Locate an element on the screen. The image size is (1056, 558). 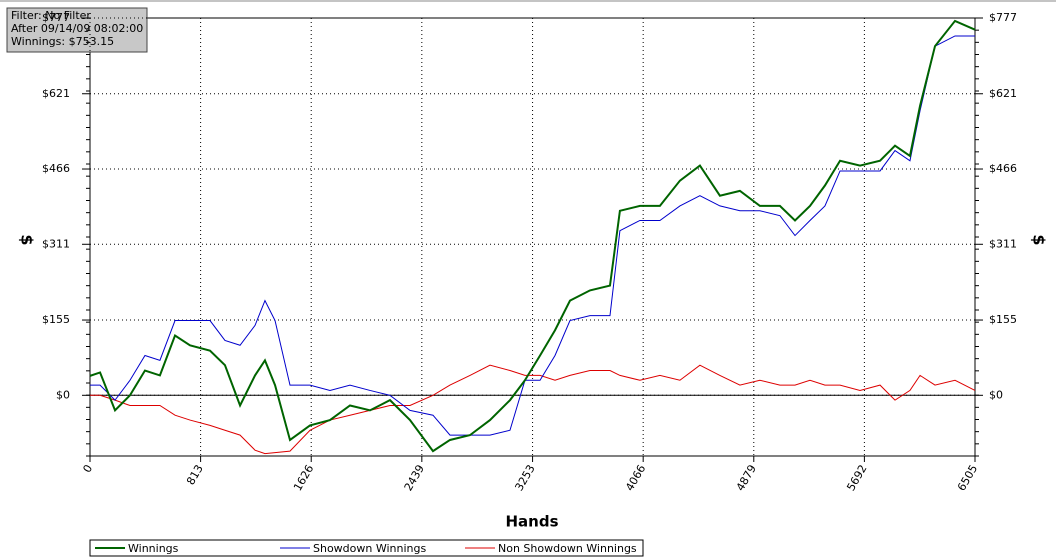
y2-tick-label: $311 is located at coordinates (1003, 243).